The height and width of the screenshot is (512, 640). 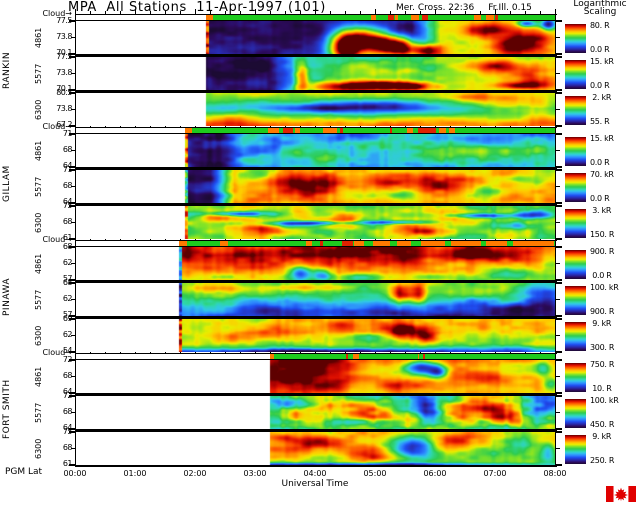 I want to click on page-title: MPA All Stations 11-Apr-1997 (101), so click(x=197, y=7).